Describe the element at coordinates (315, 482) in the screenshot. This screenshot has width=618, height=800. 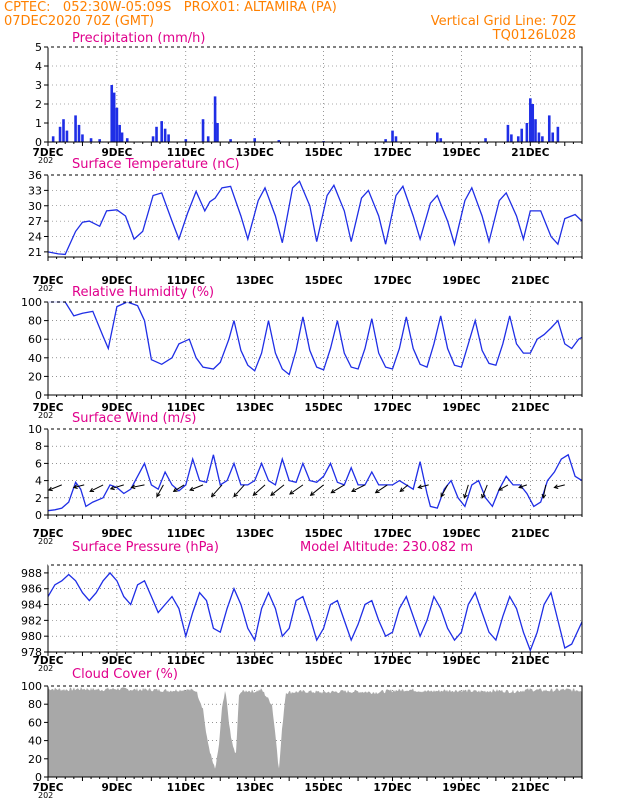
I see `wind-series-line` at that location.